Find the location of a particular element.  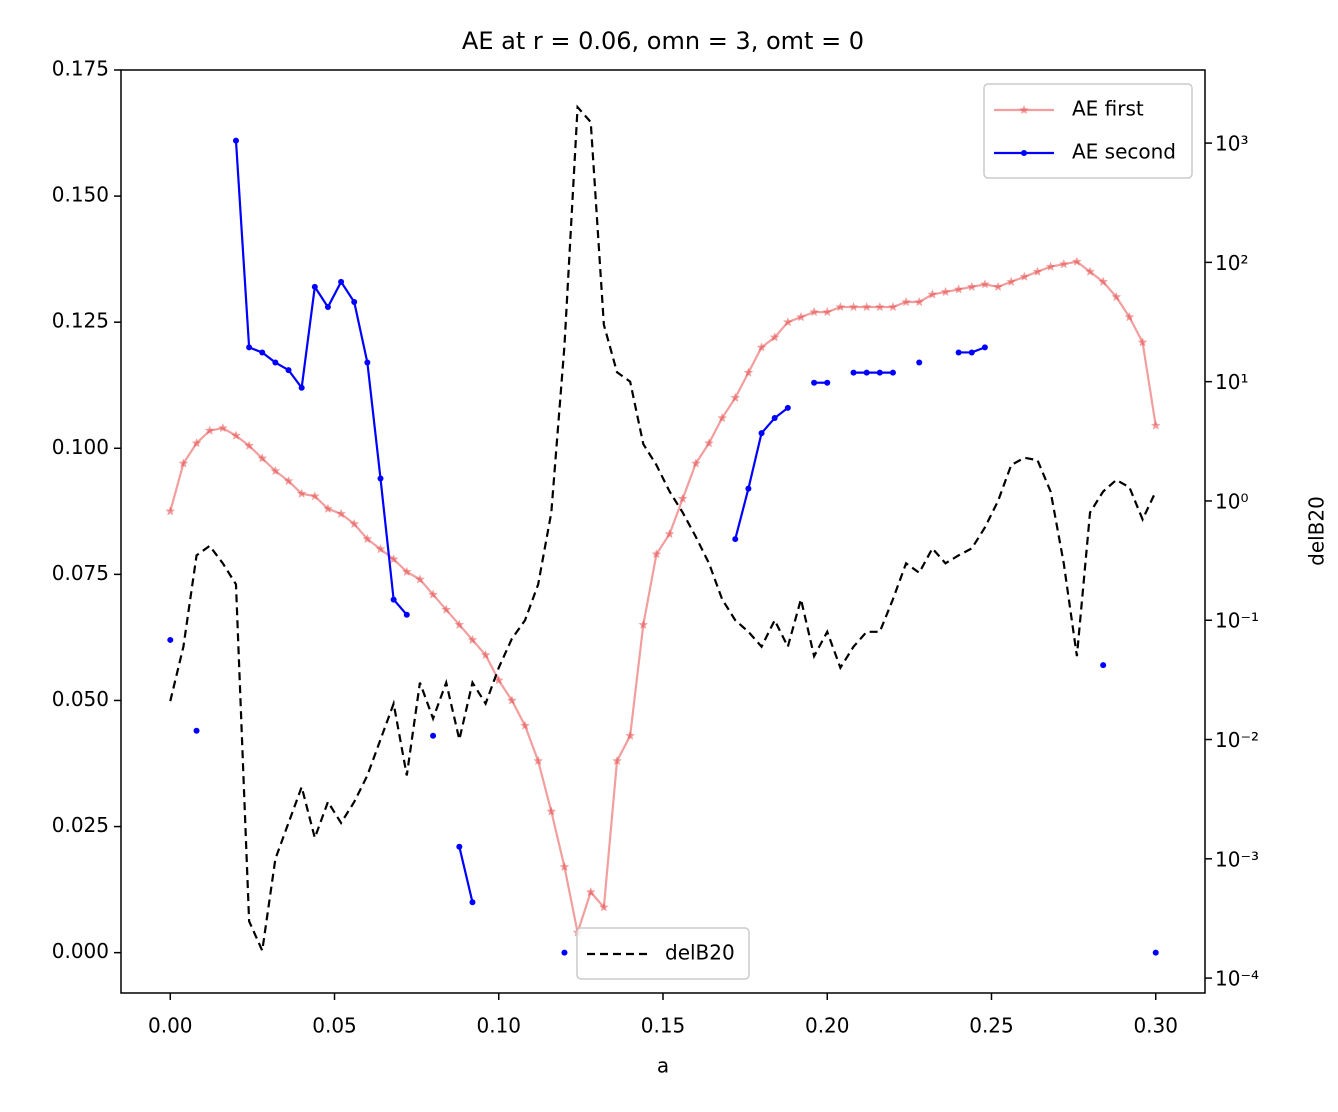

x-tick-label: 0.20 is located at coordinates (827, 1026).